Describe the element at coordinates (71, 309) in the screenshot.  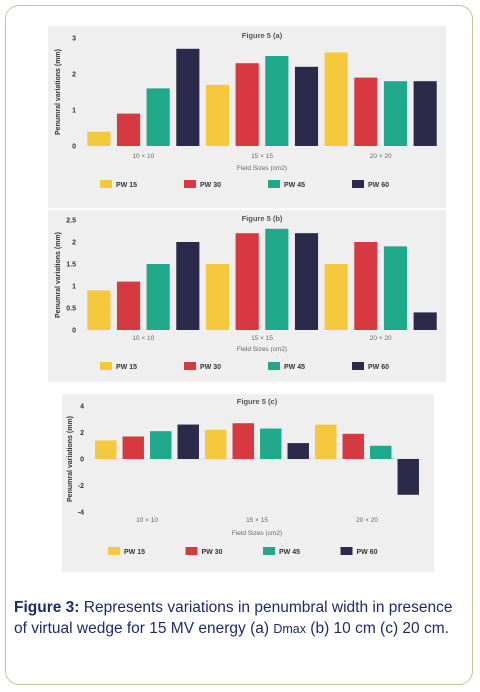
I see `y-tick-label: 0.5` at that location.